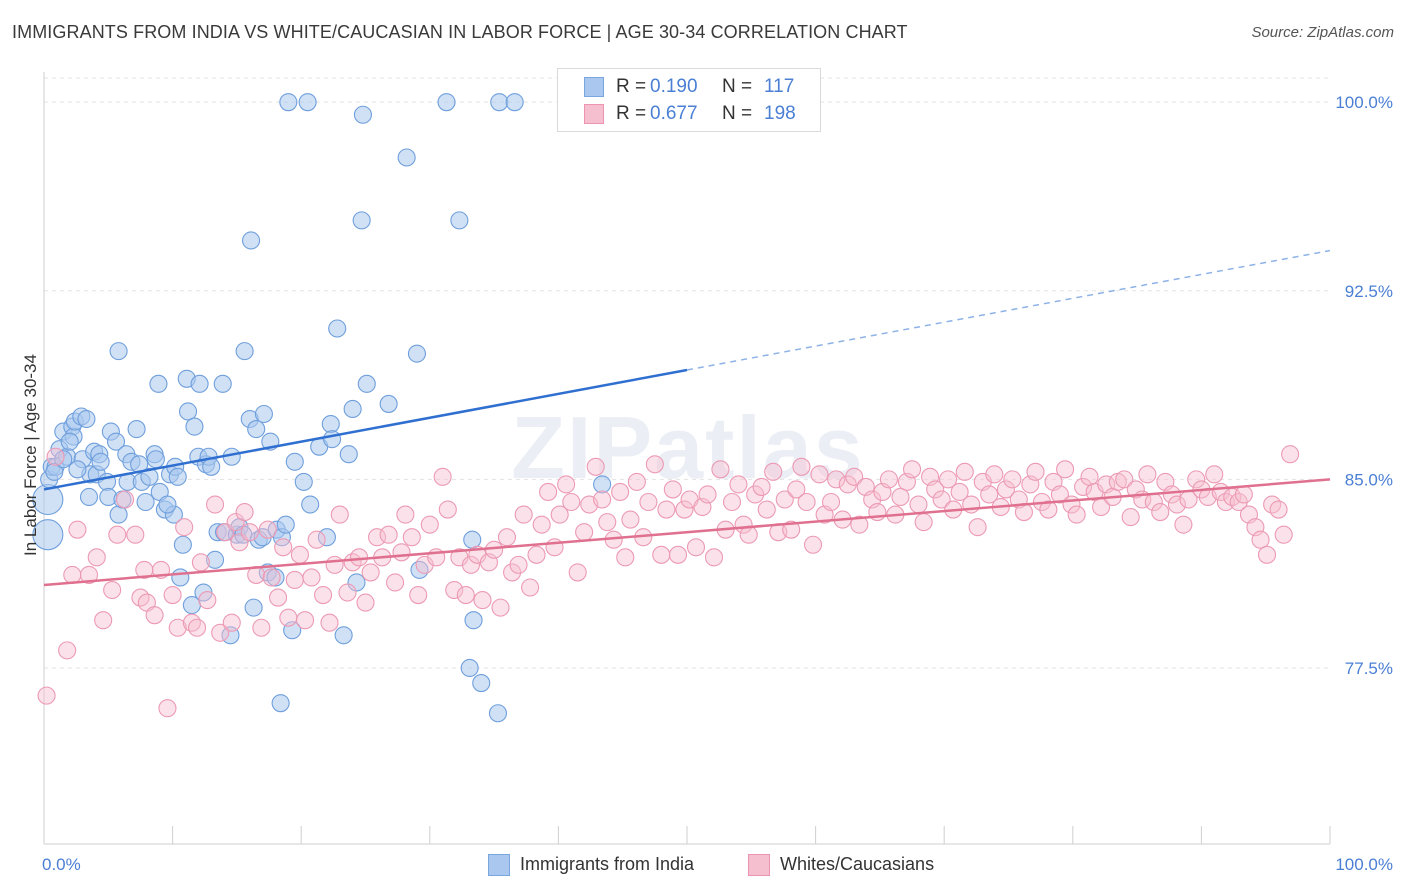 The image size is (1406, 892). I want to click on x-tick-label: 0.0%, so click(61, 864).